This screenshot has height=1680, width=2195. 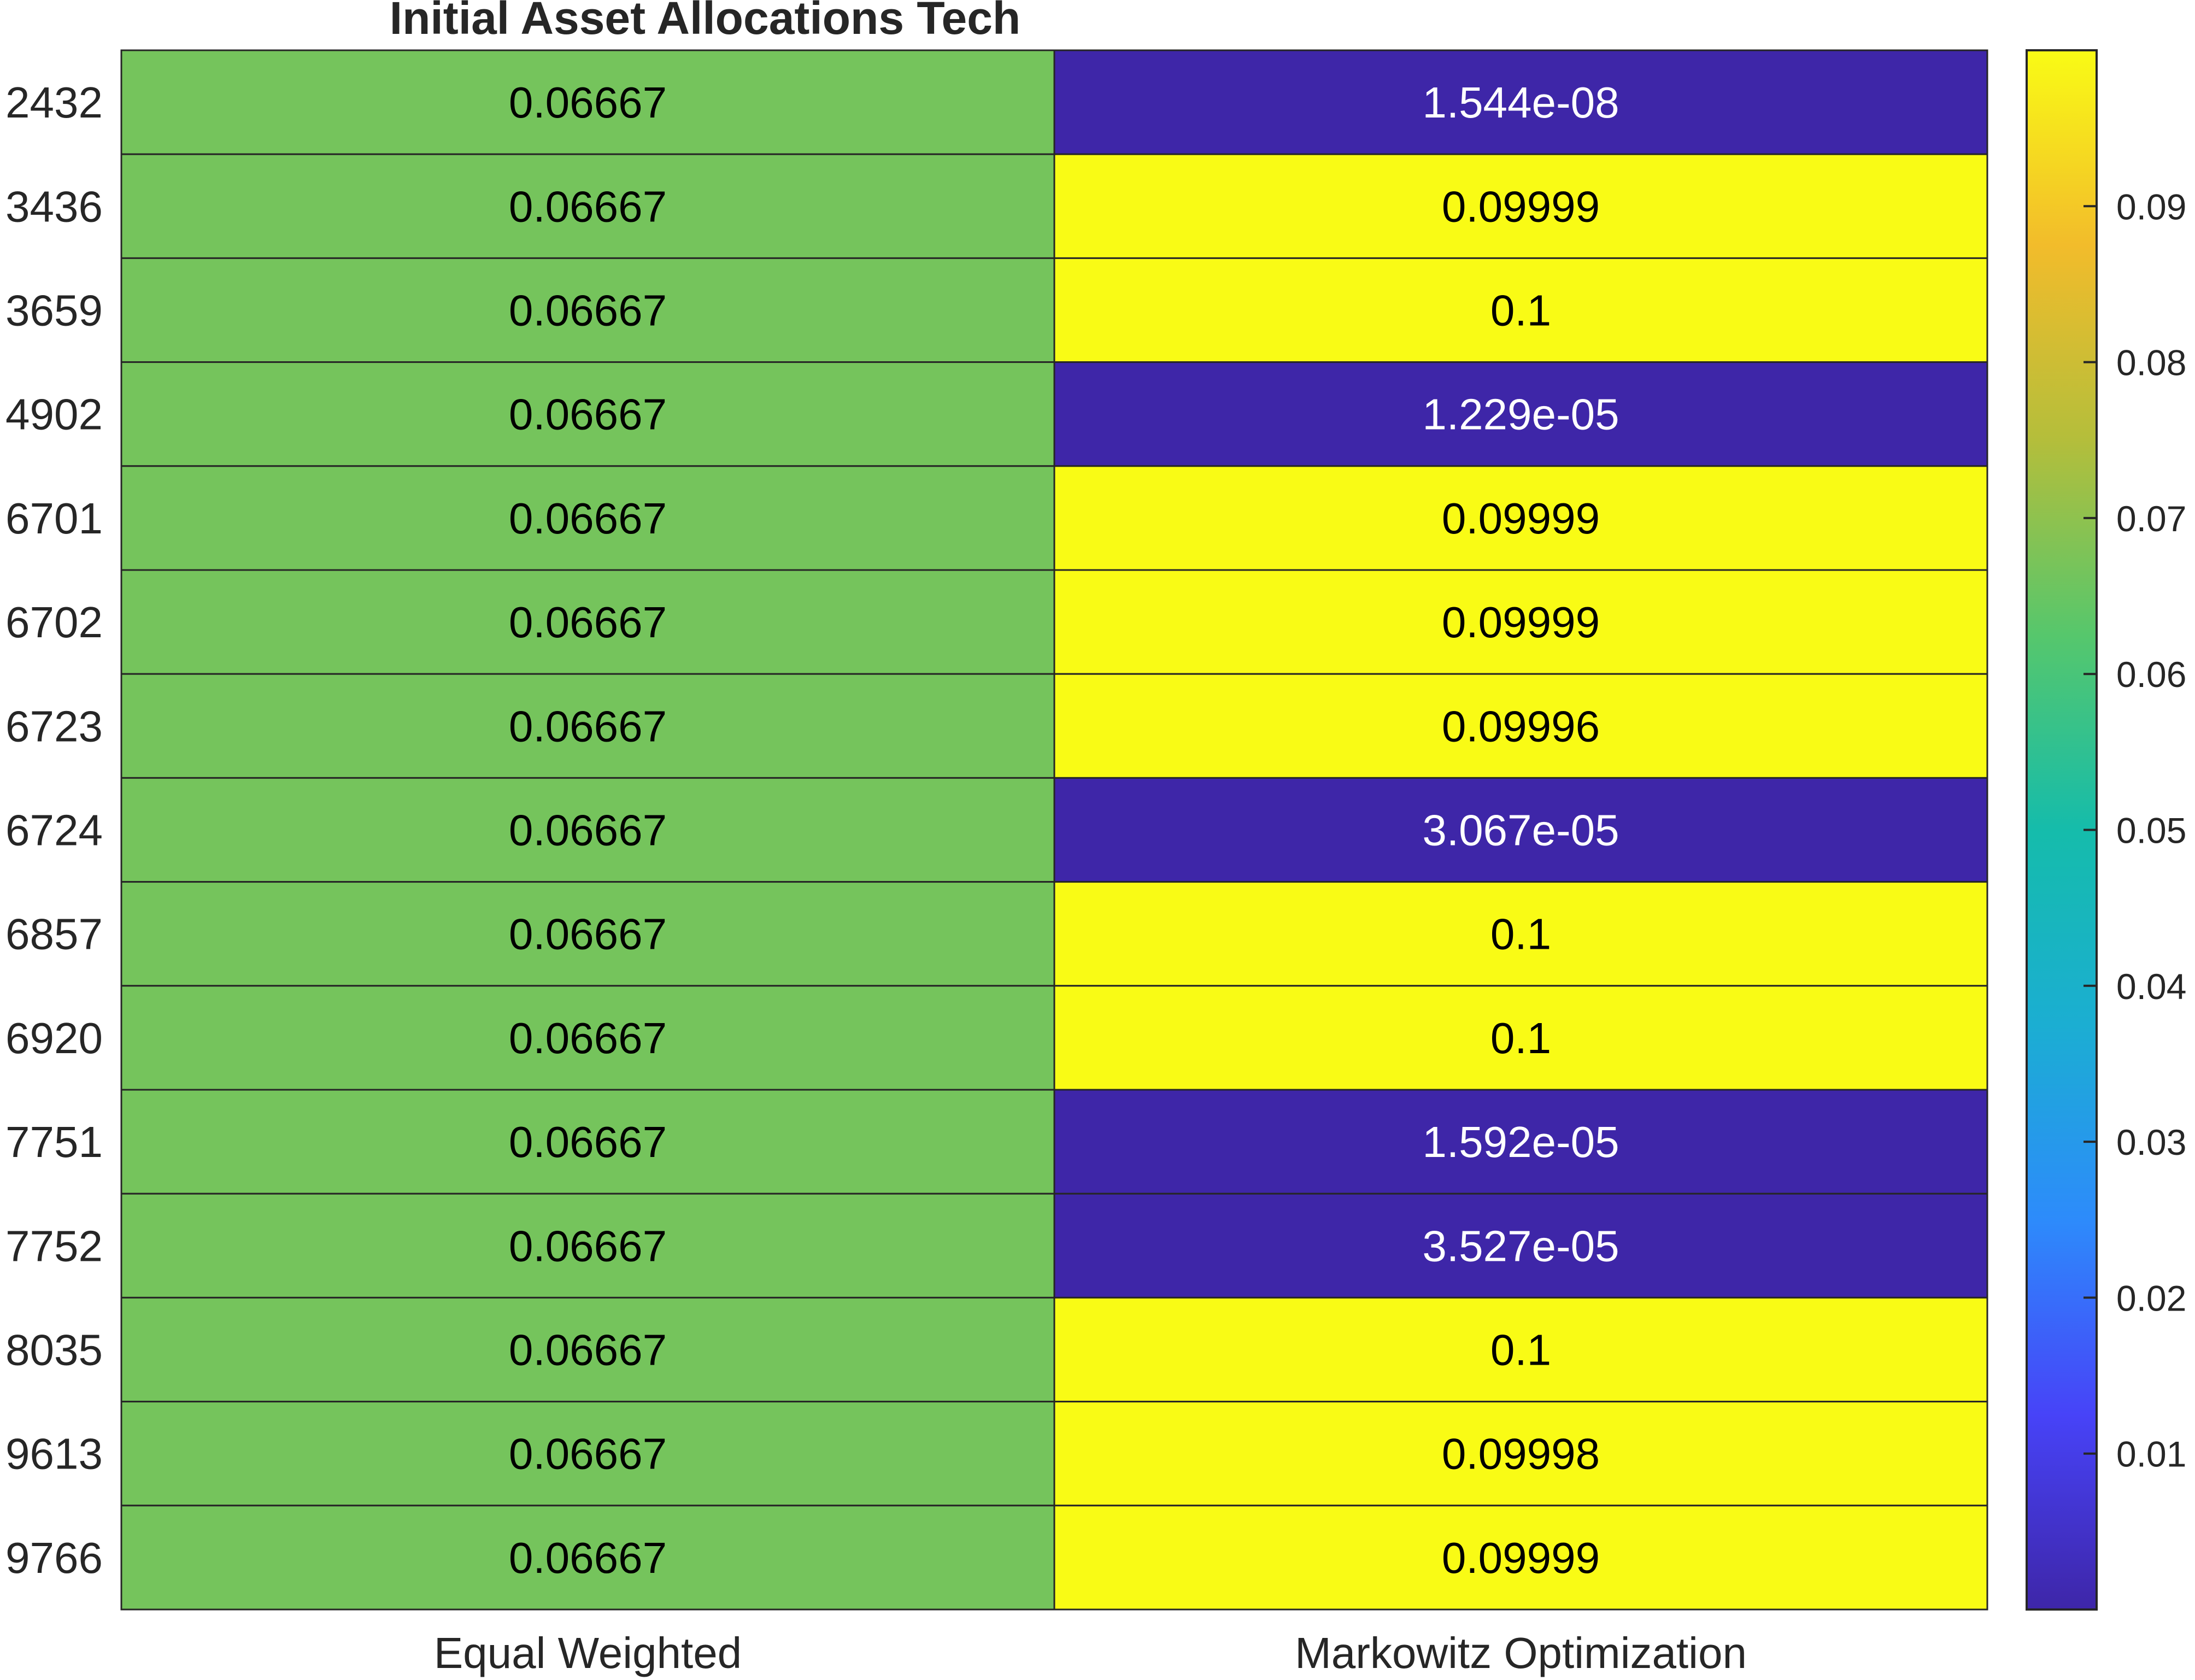 I want to click on cell-value-label: 1.592e-05, so click(x=1520, y=1142).